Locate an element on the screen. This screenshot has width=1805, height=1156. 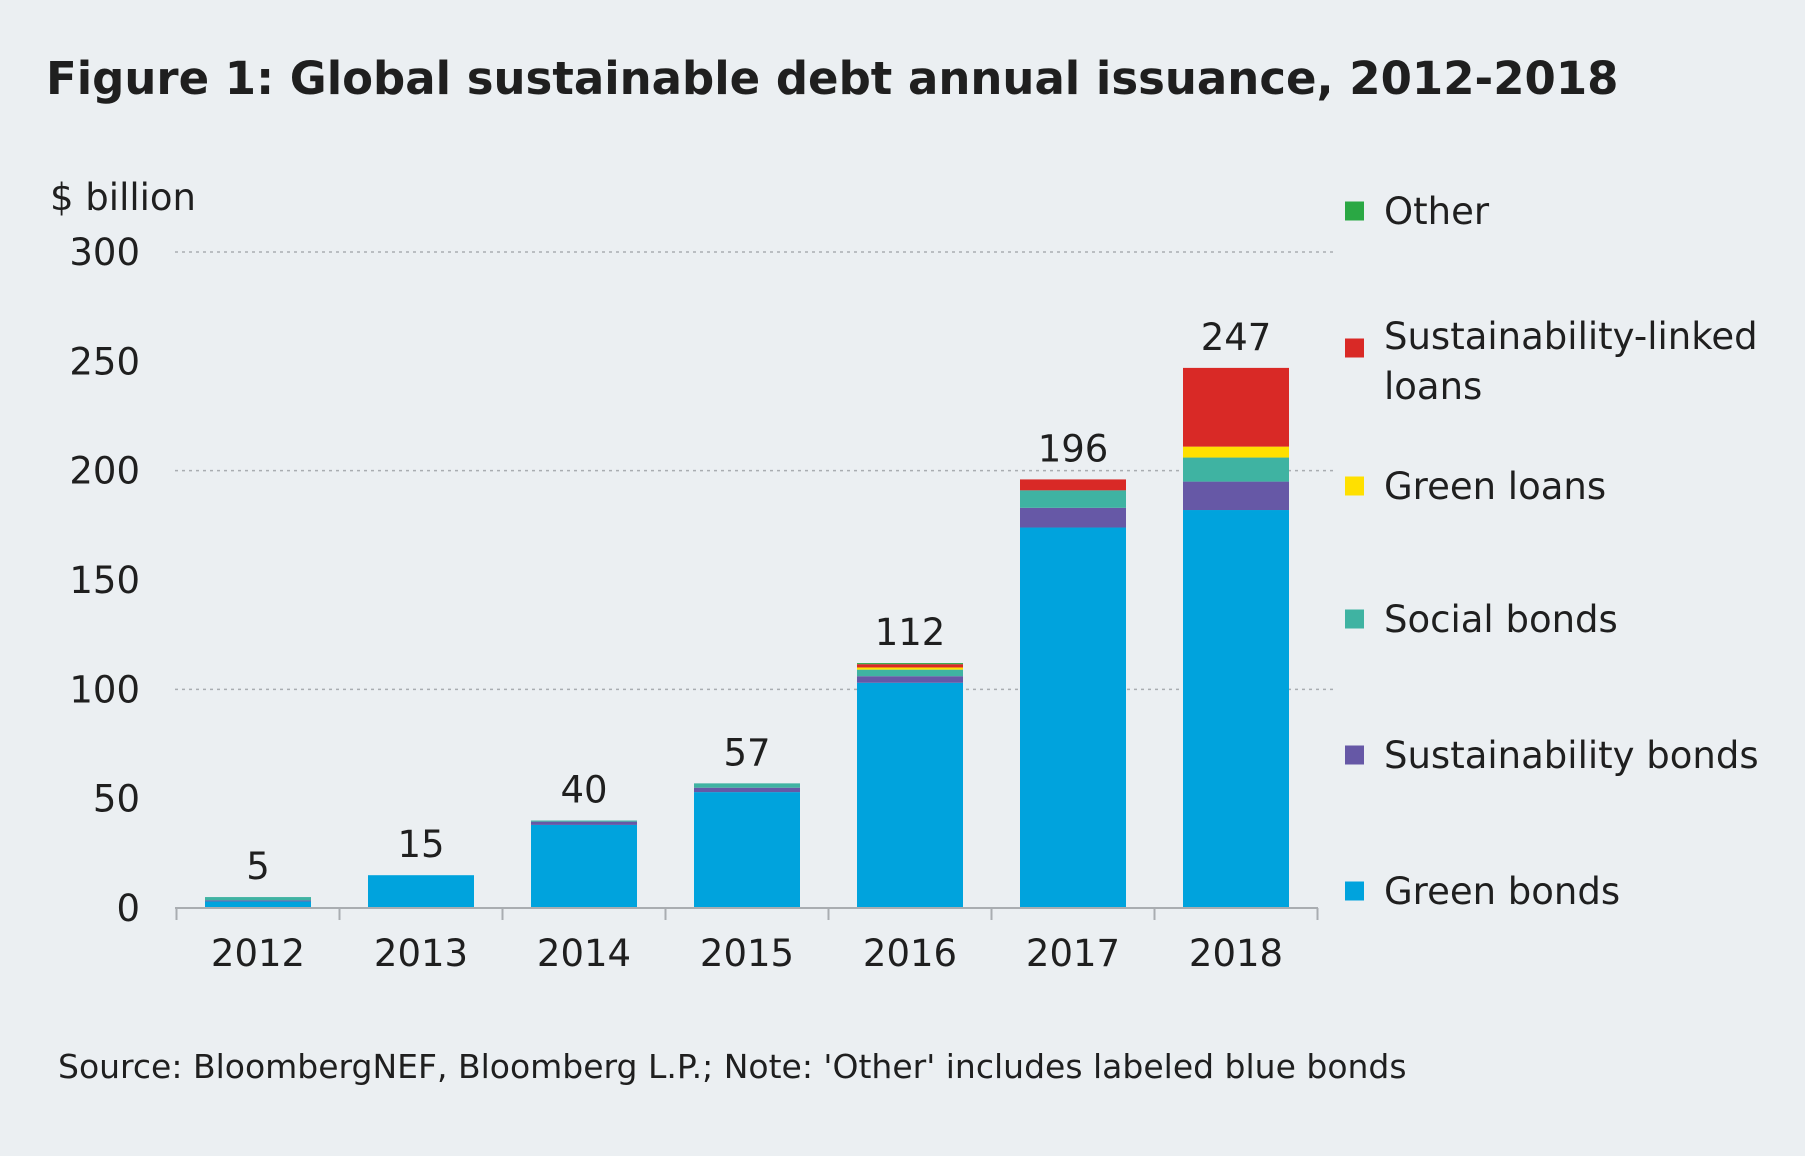
y-tick-label: 300 is located at coordinates (104, 252).